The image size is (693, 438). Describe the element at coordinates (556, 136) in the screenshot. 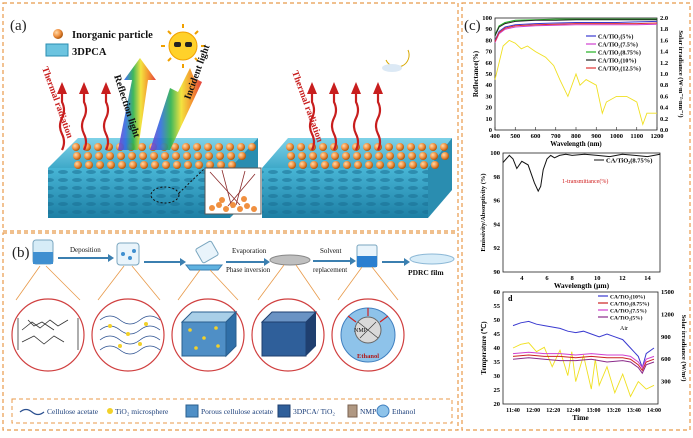

I see `x-tick-label: 700` at that location.